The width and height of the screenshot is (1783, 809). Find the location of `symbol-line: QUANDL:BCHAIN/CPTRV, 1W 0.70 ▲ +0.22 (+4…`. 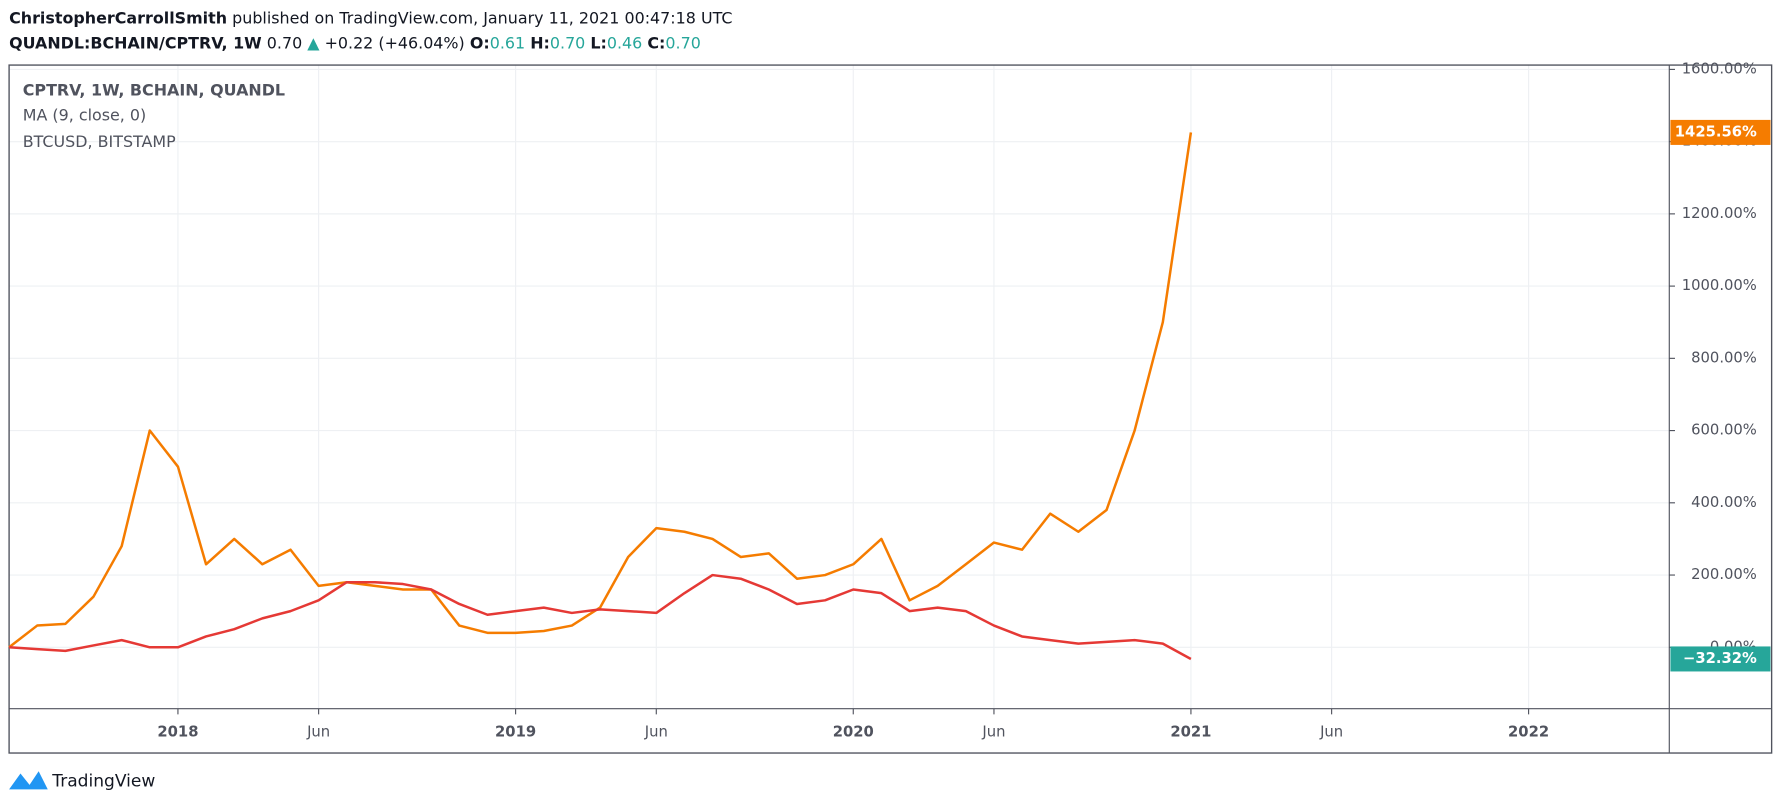

symbol-line: QUANDL:BCHAIN/CPTRV, 1W 0.70 ▲ +0.22 (+4… is located at coordinates (355, 42).